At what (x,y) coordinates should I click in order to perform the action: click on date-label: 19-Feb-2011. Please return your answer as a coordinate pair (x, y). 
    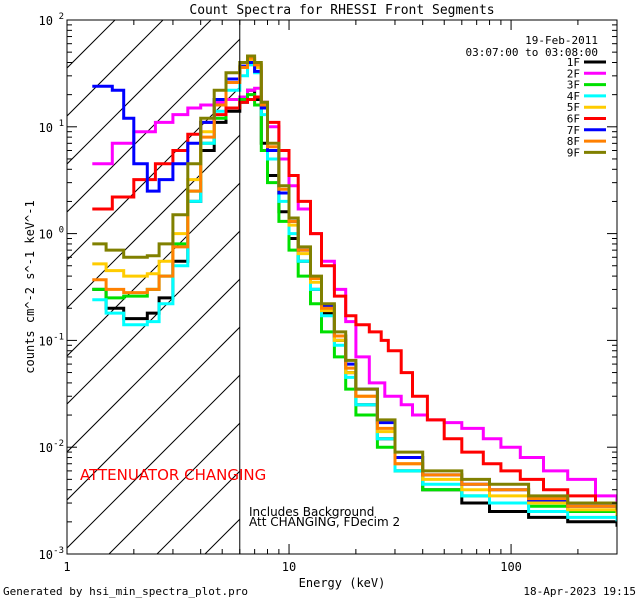
    Looking at the image, I should click on (561, 40).